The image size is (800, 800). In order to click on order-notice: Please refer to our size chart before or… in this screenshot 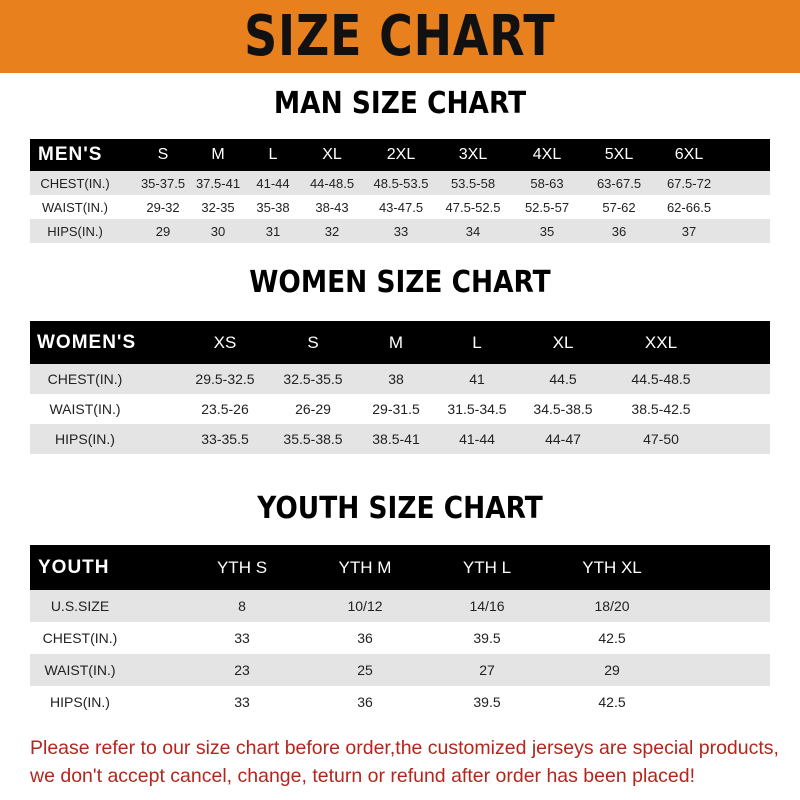, I will do `click(410, 762)`.